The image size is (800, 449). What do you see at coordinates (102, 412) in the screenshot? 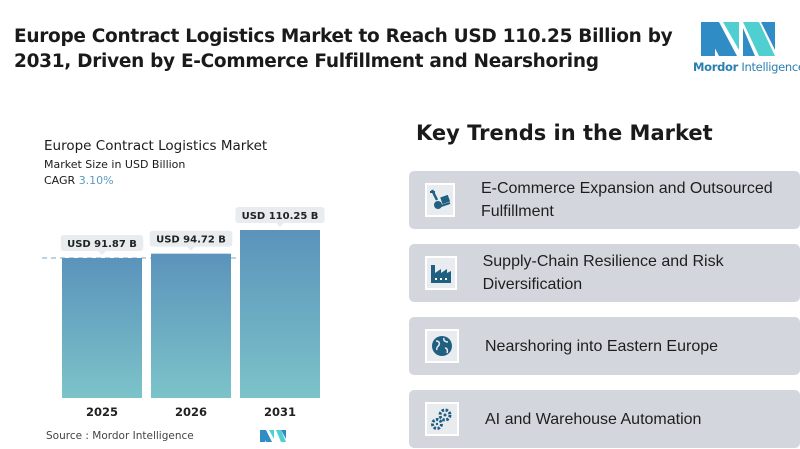
I see `x-tick-label: 2025` at bounding box center [102, 412].